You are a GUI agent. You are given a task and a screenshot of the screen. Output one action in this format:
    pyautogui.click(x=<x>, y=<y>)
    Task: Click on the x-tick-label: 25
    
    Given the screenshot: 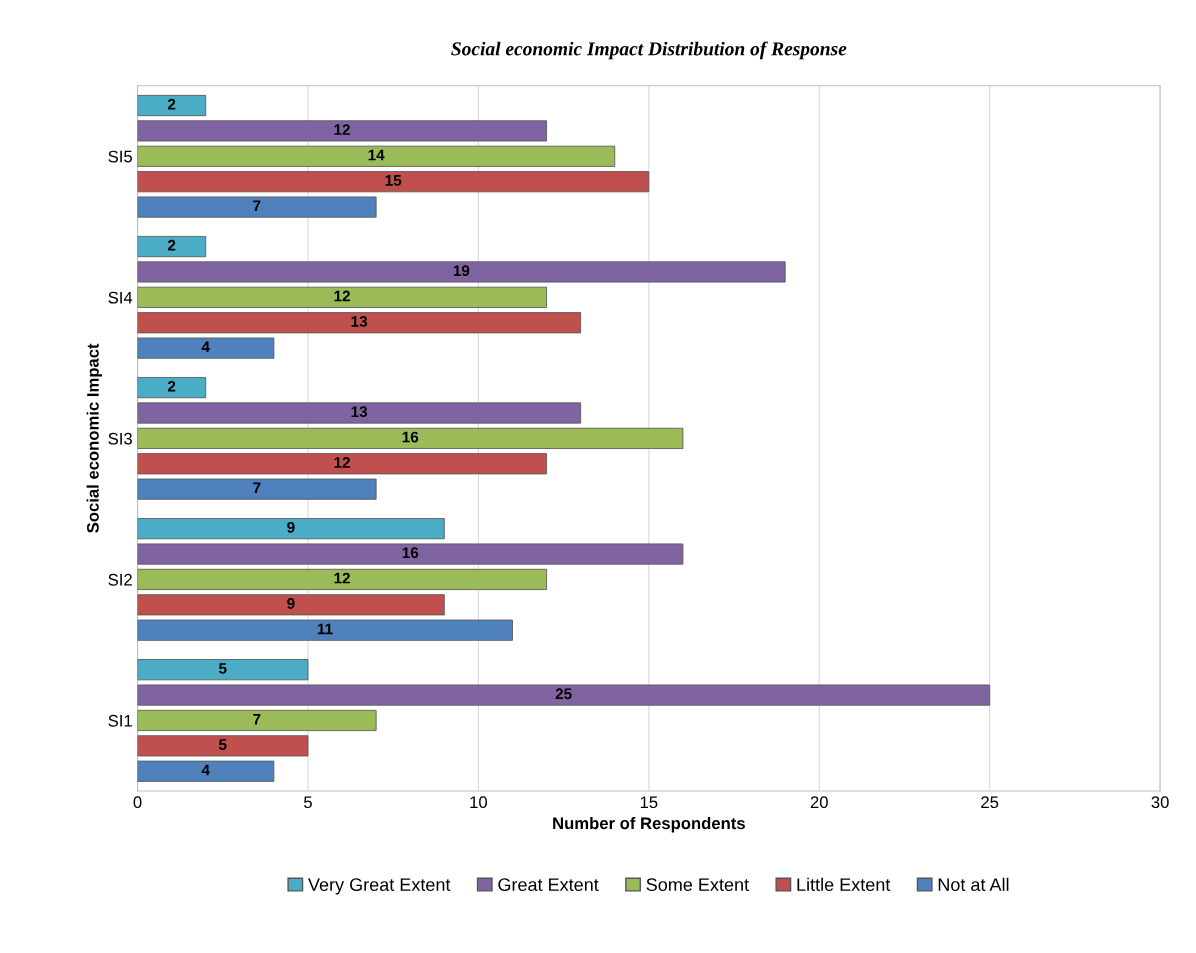 What is the action you would take?
    pyautogui.click(x=990, y=802)
    